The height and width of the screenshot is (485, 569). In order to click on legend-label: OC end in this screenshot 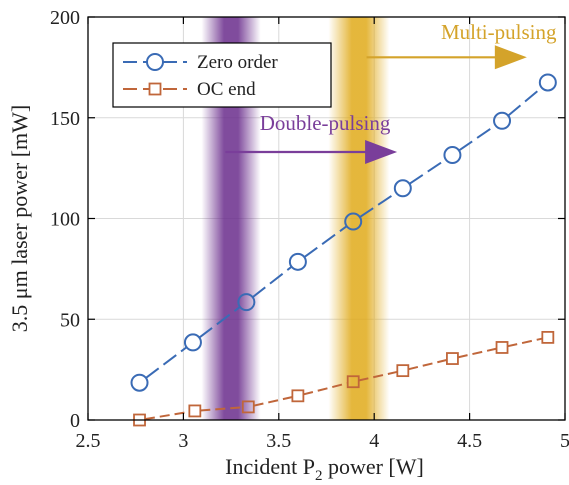, I will do `click(226, 89)`.